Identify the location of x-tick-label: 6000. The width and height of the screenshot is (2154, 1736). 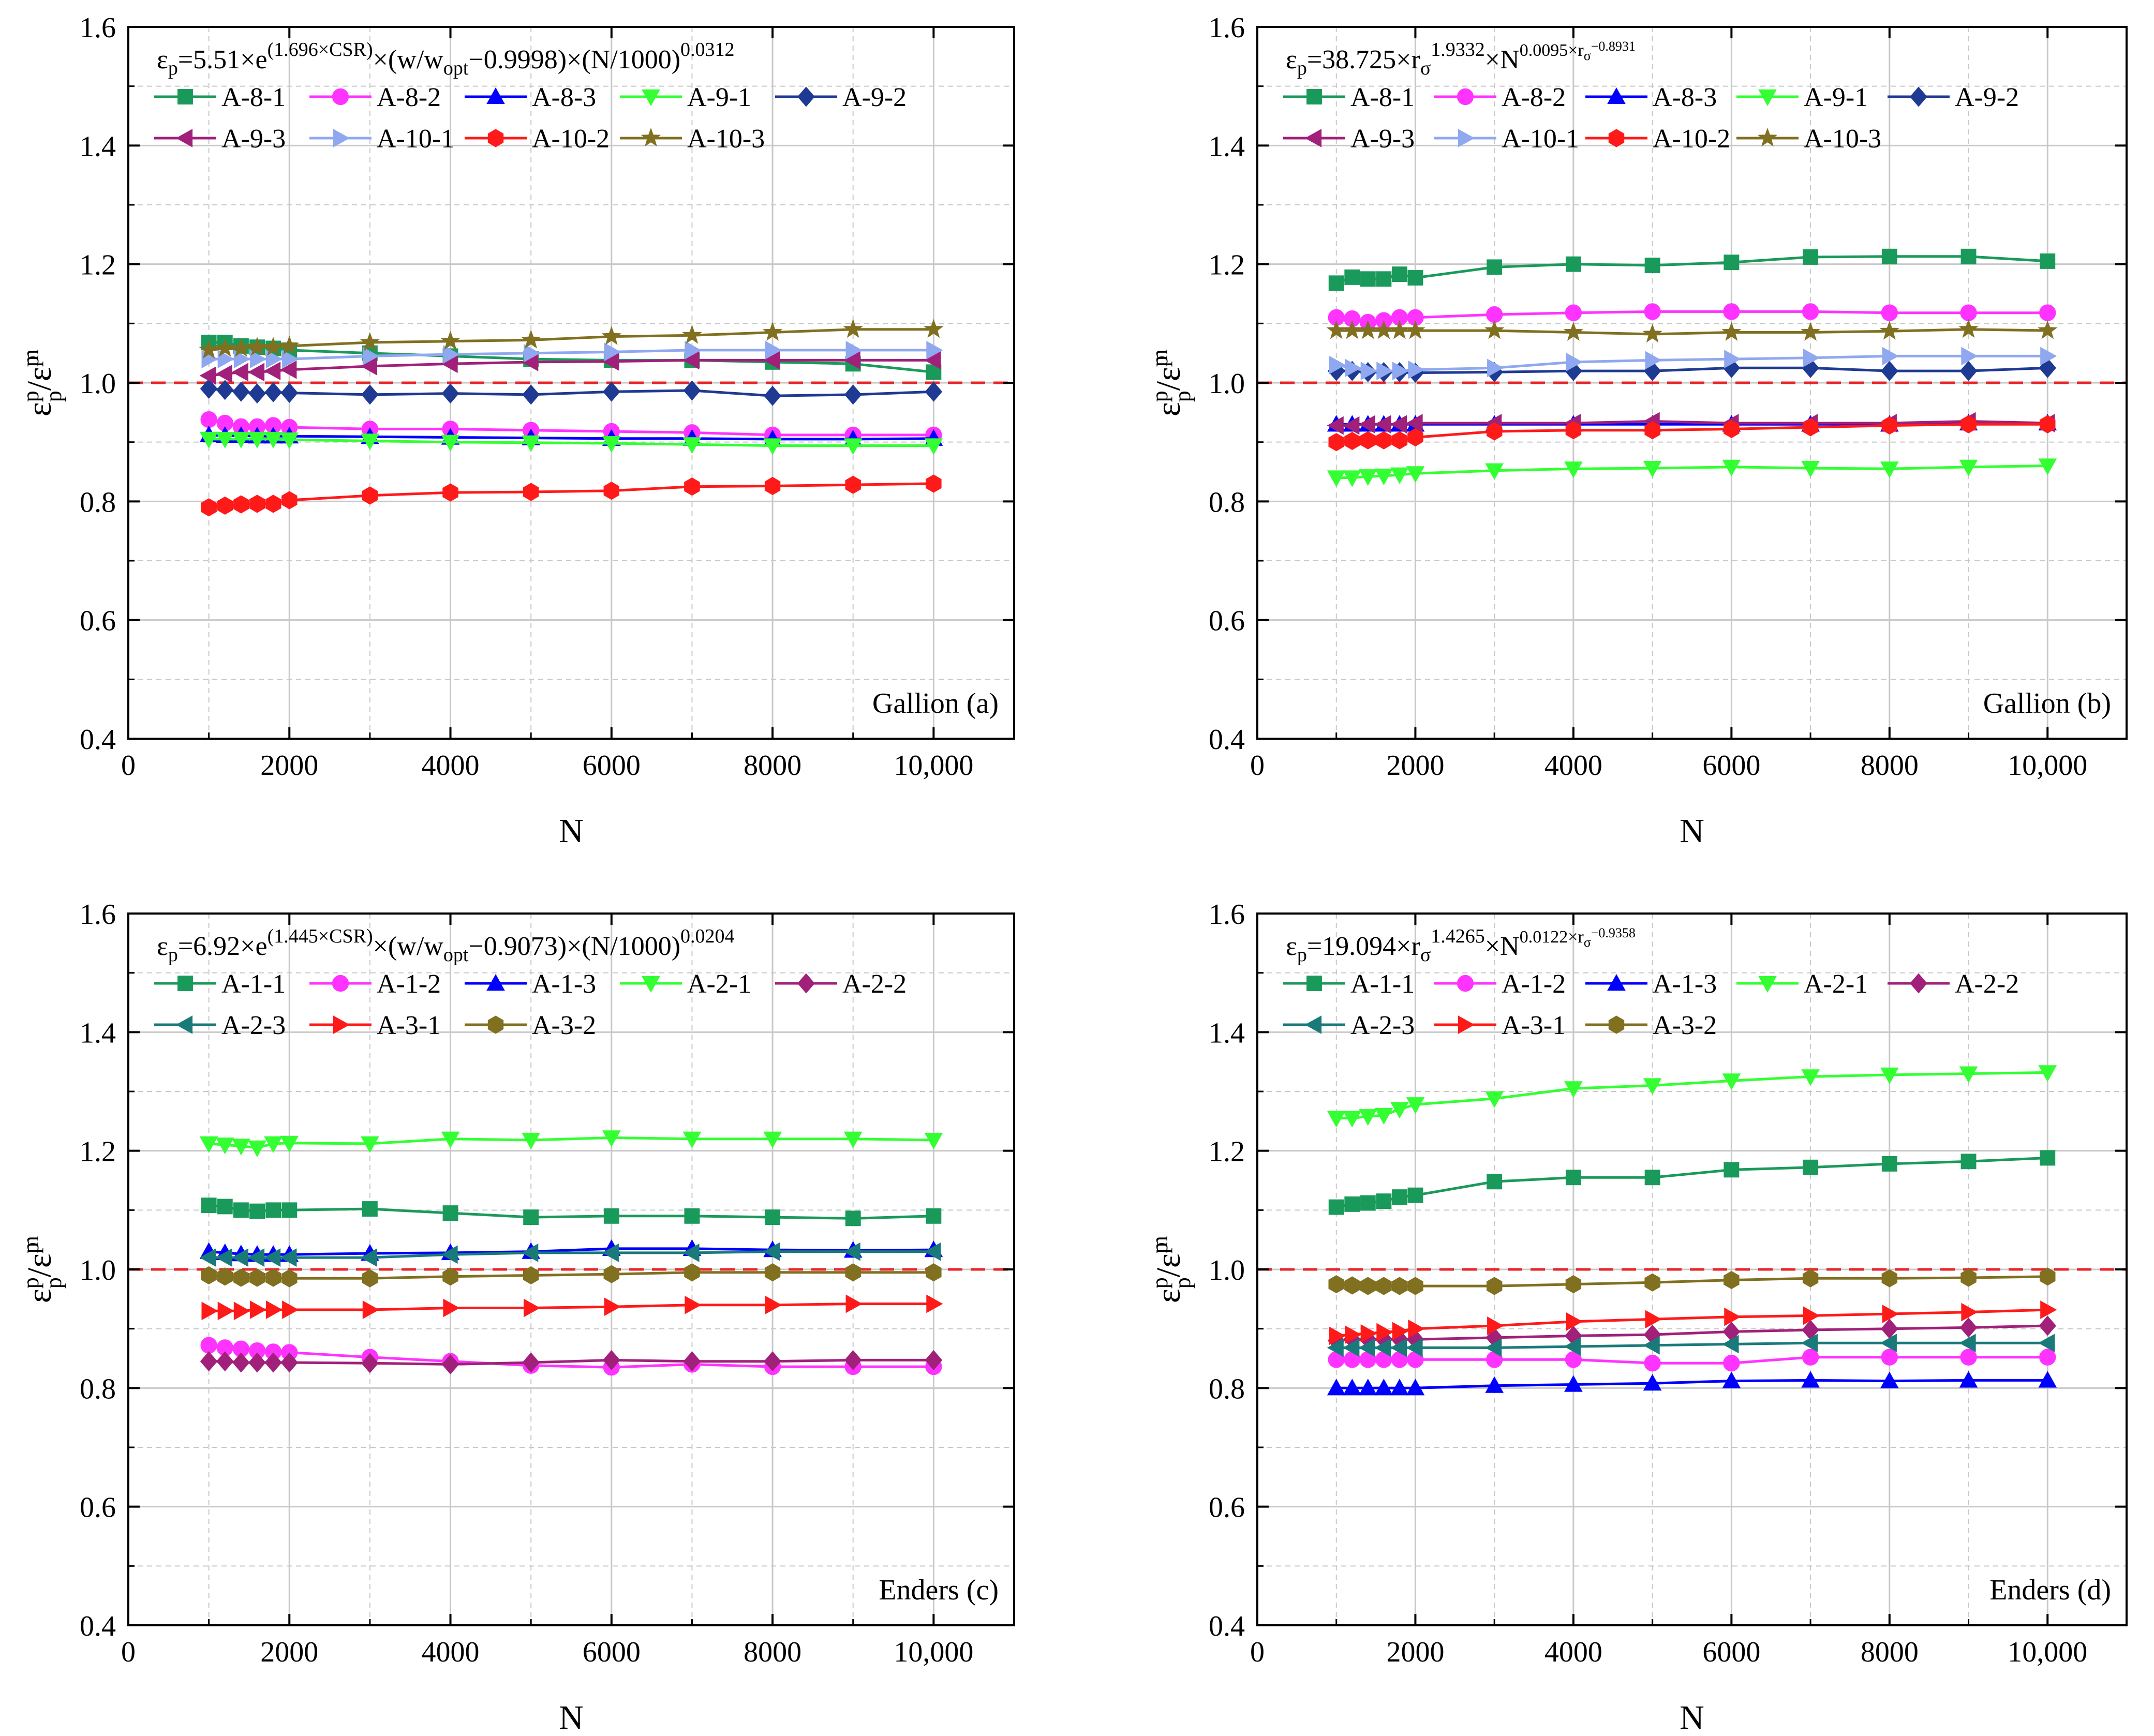
(612, 1652).